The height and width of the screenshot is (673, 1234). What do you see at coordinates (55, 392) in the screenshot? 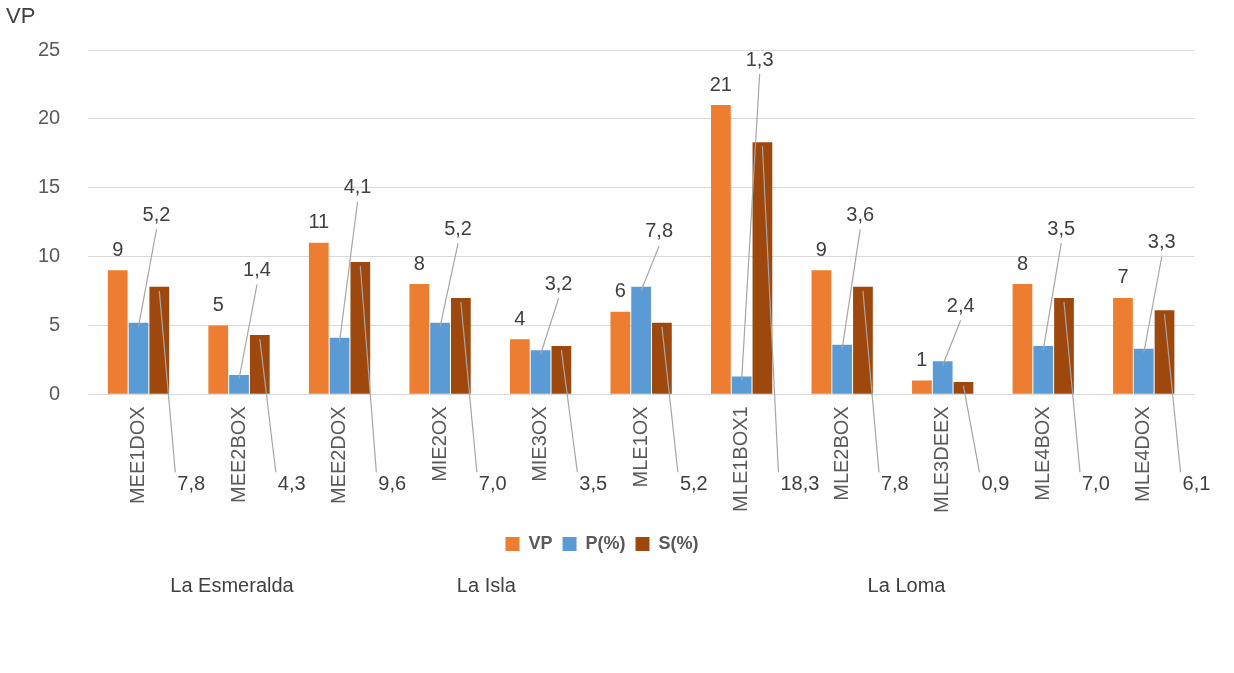
I see `y-tick-label: 0` at bounding box center [55, 392].